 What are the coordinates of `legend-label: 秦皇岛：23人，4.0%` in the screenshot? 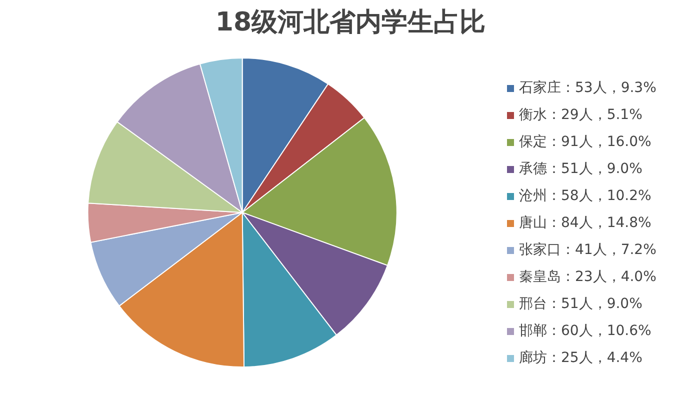 It's located at (587, 277).